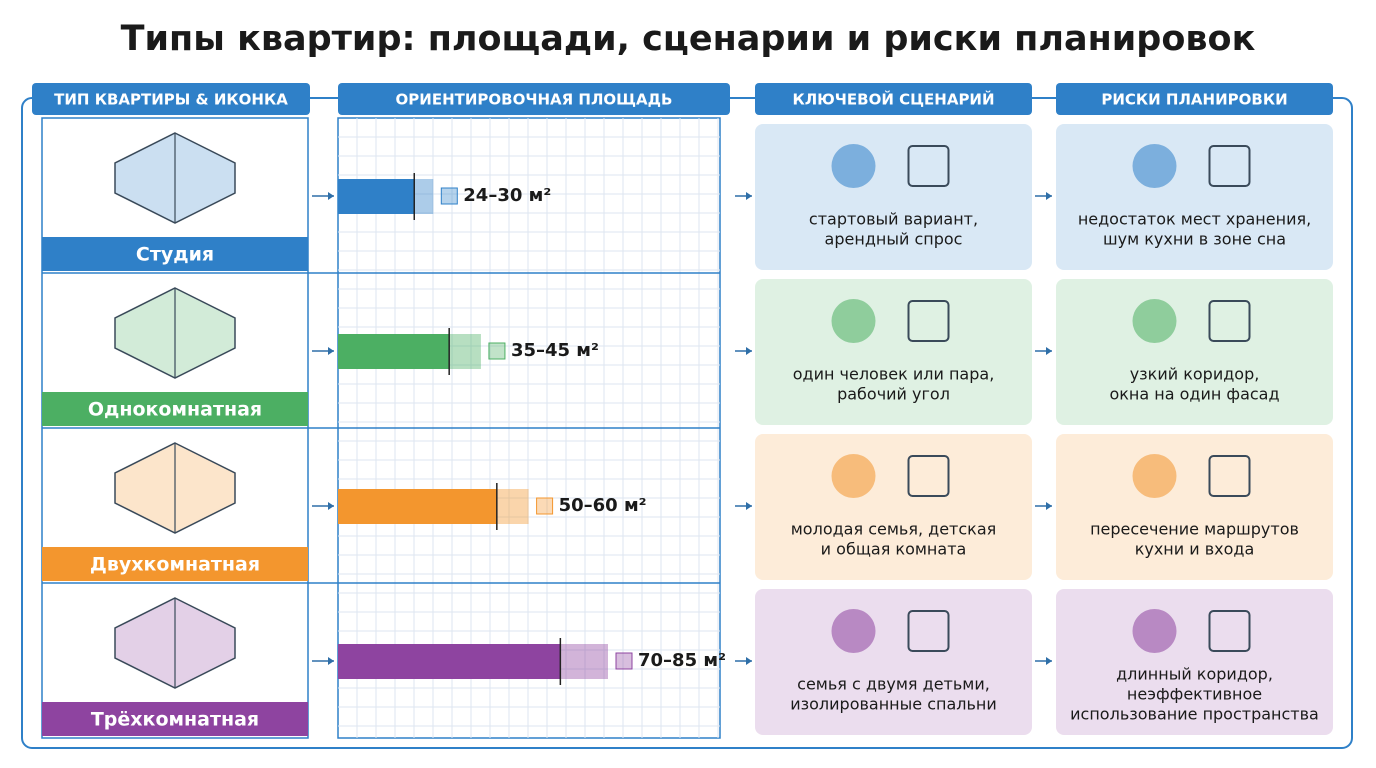  I want to click on scenario-text: семья с двумя детьми,, so click(893, 684).